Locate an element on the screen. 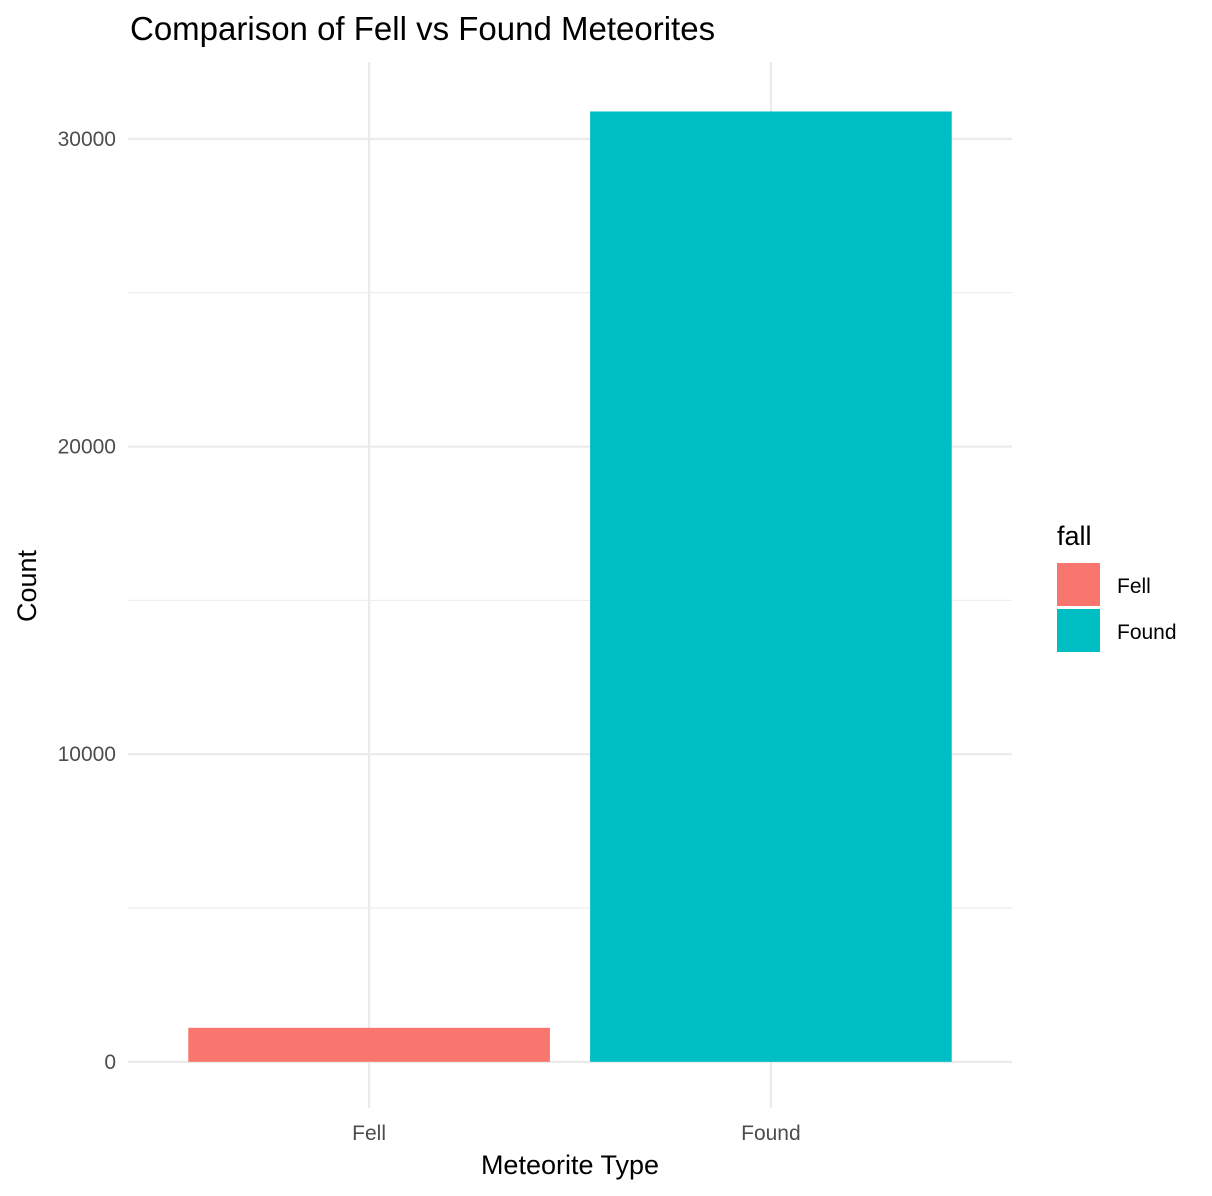 The height and width of the screenshot is (1196, 1212). y-tick-label: 20000 is located at coordinates (87, 447).